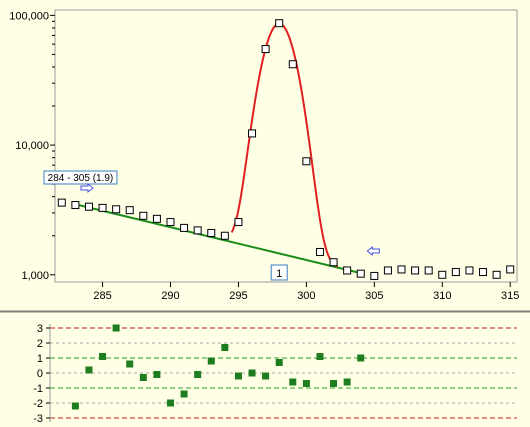 This screenshot has height=427, width=530. Describe the element at coordinates (40, 359) in the screenshot. I see `residual-y-tick-label: 1` at that location.